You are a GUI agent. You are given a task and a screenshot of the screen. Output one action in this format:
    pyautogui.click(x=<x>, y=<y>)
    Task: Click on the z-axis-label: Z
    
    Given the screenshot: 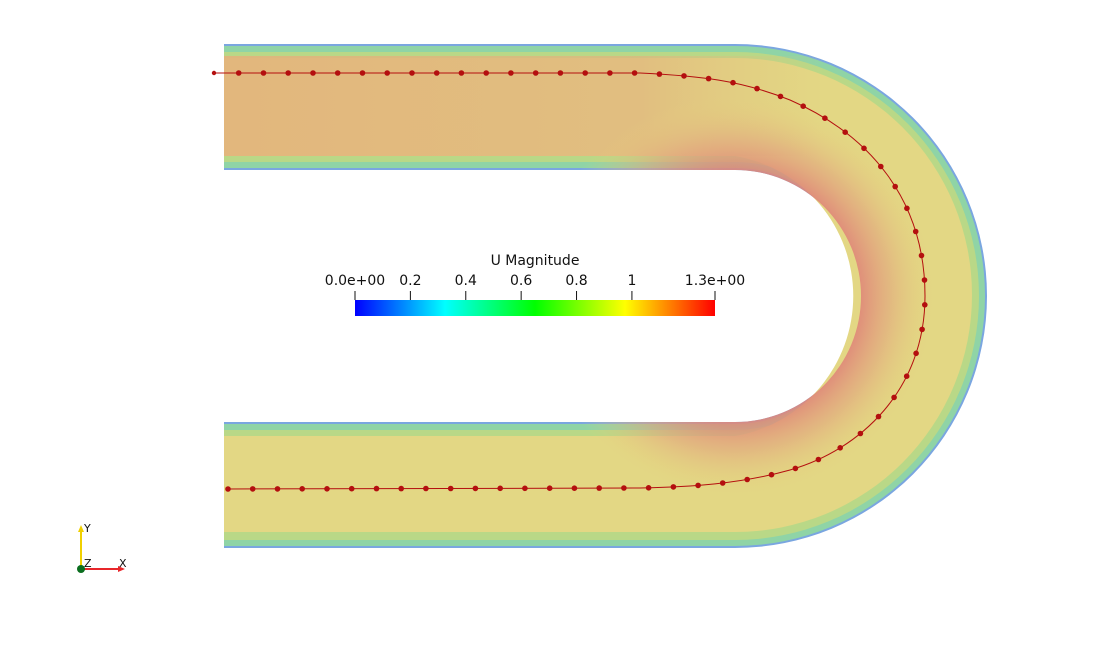 What is the action you would take?
    pyautogui.click(x=88, y=563)
    